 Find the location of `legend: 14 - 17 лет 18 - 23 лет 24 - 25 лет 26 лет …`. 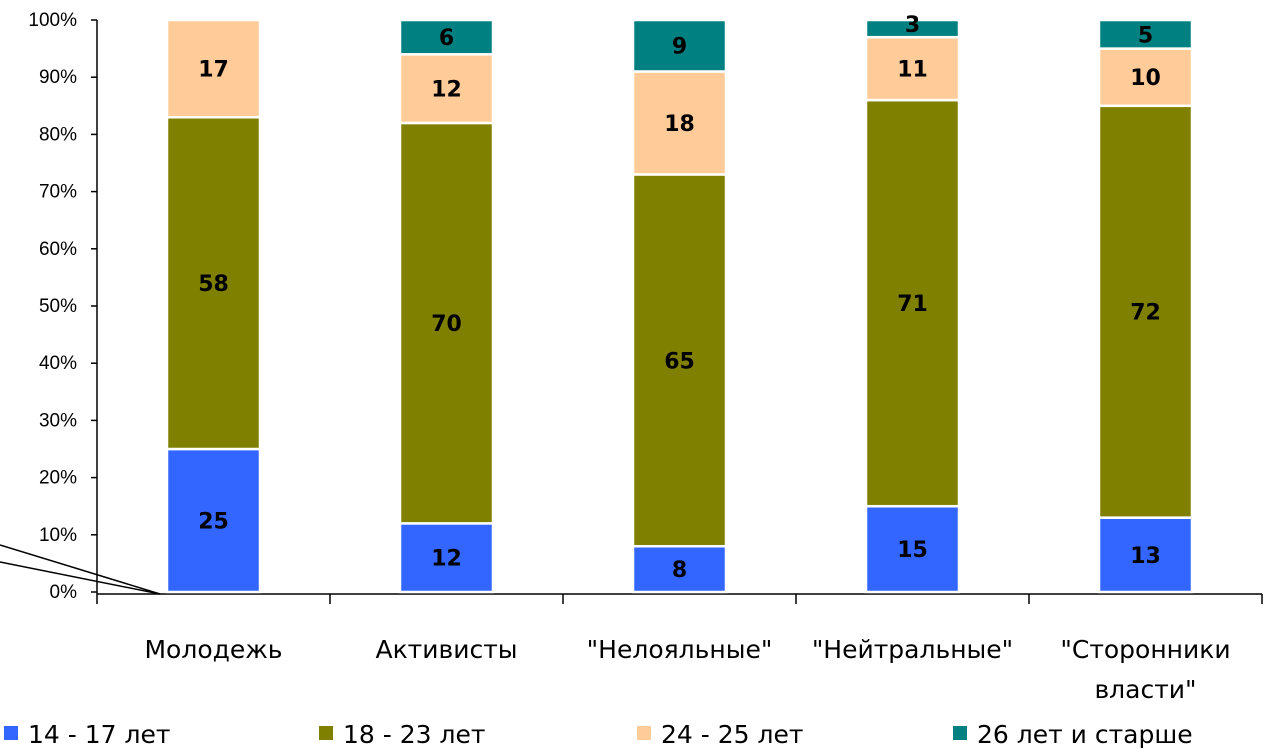

legend: 14 - 17 лет 18 - 23 лет 24 - 25 лет 26 лет … is located at coordinates (598, 734).